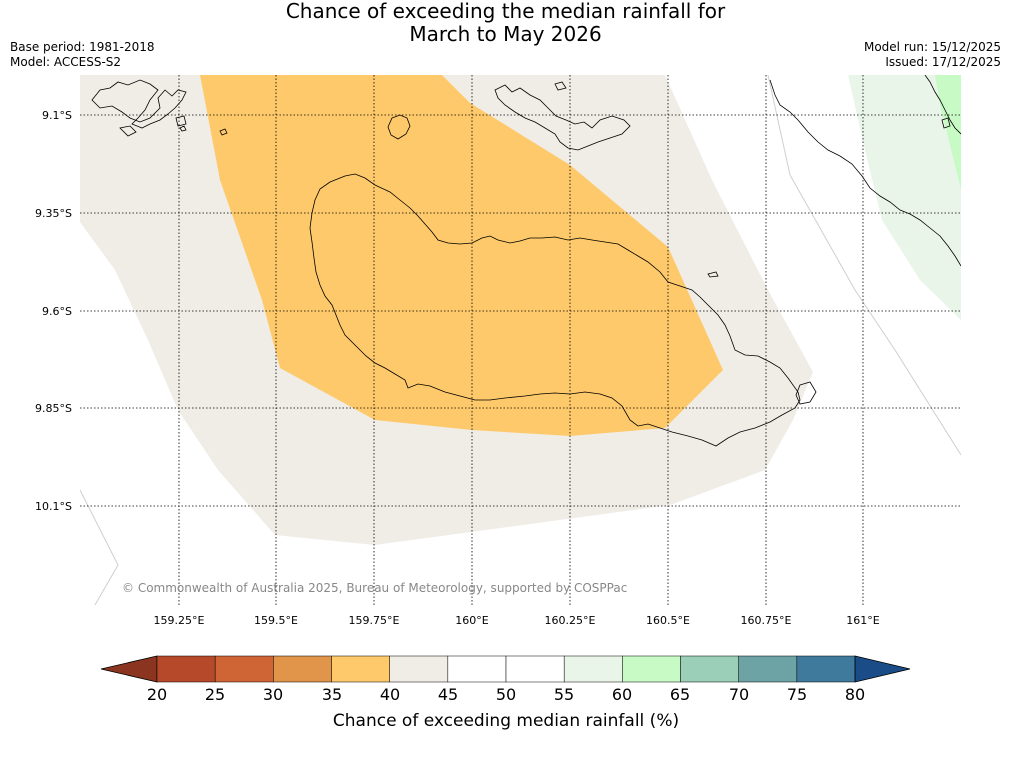 The image size is (1011, 758). Describe the element at coordinates (332, 694) in the screenshot. I see `colorbar-tick: 35` at that location.